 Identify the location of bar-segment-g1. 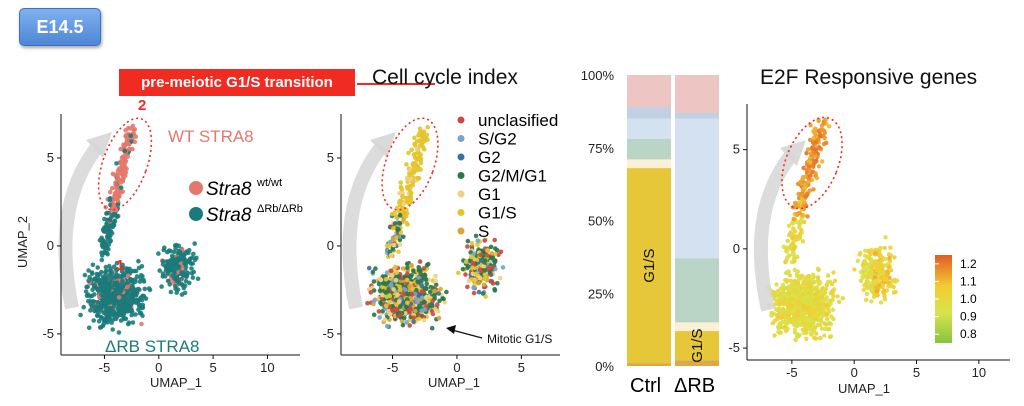
(649, 164).